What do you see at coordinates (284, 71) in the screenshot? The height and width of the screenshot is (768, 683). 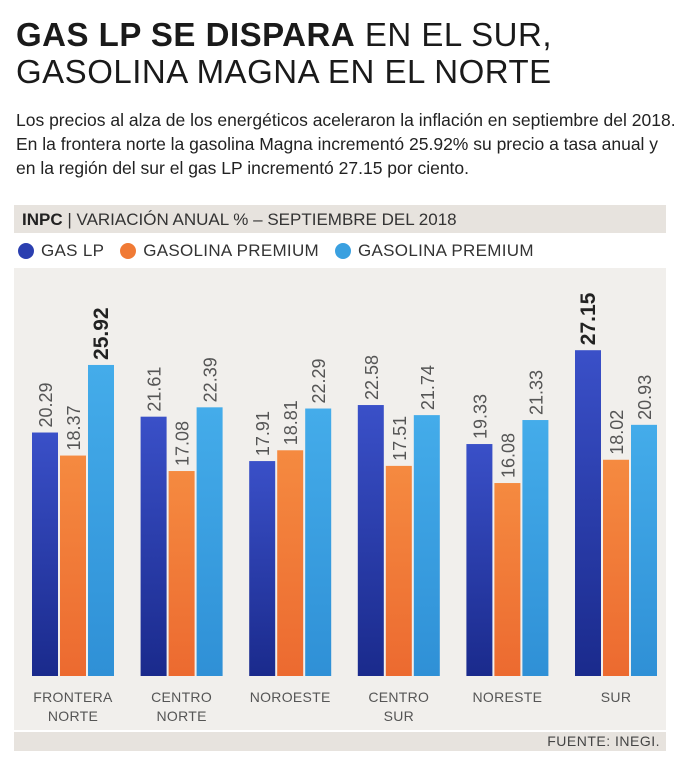 I see `title-line-2: GASOLINA MAGNA EN EL NORTE` at bounding box center [284, 71].